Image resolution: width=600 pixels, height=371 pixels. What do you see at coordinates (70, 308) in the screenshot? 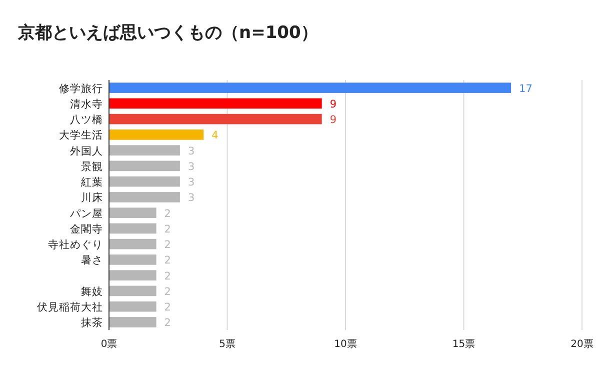
I see `category: 伏見稲荷大社` at bounding box center [70, 308].